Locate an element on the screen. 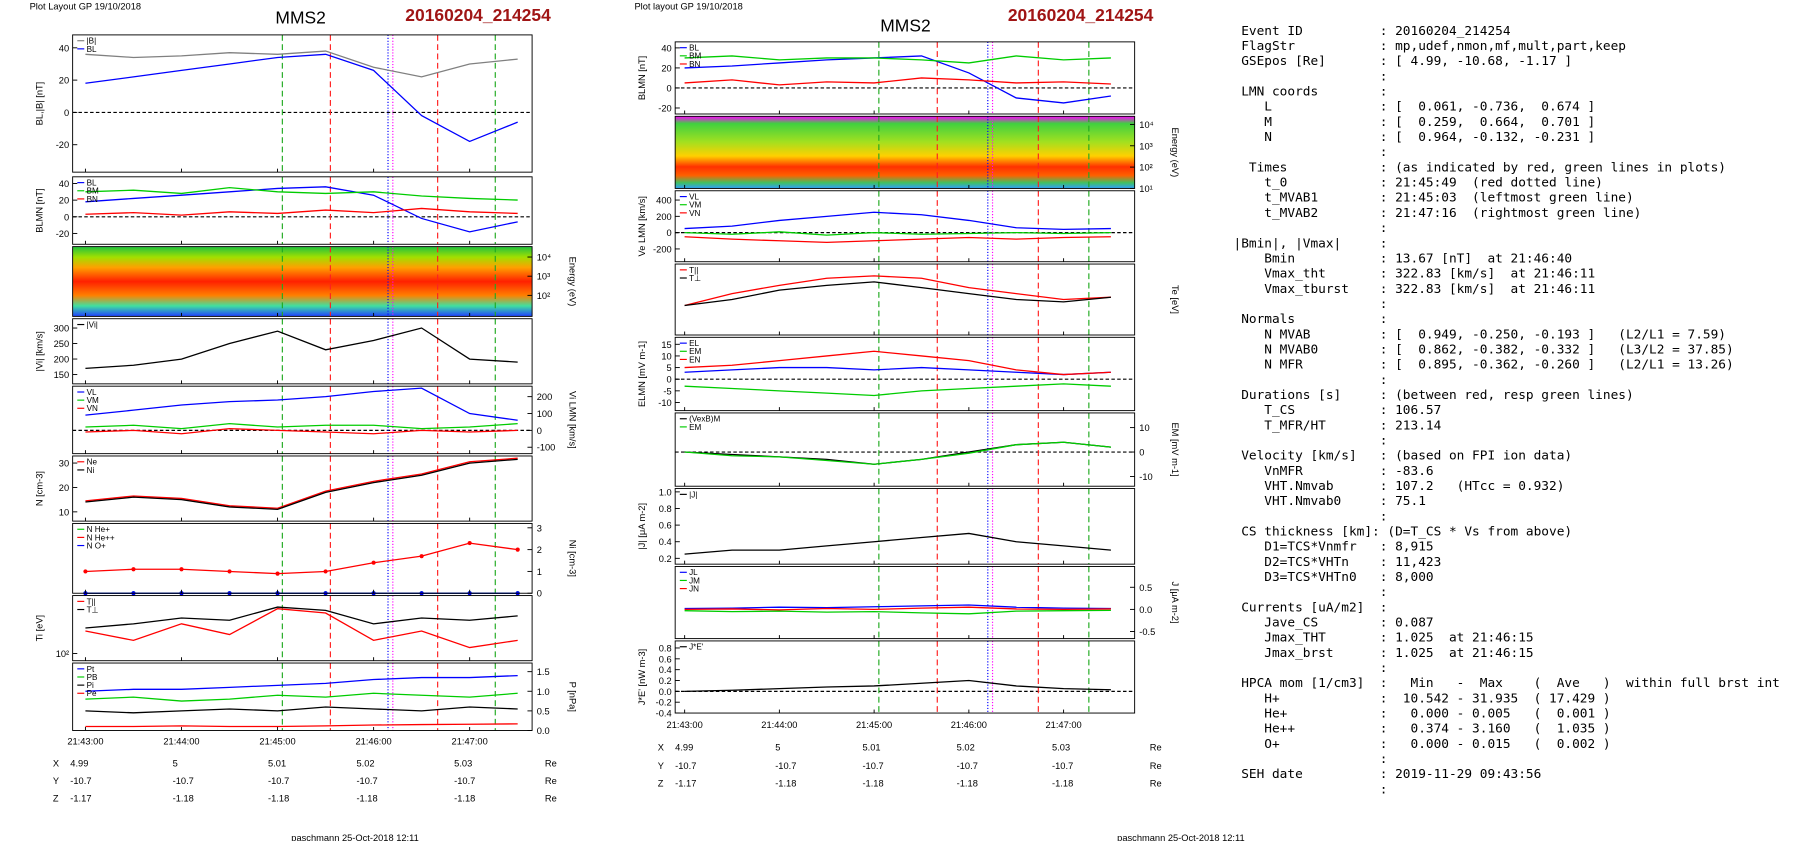  footer: paschmann 25-Oct-2018 12:11 is located at coordinates (1180, 837).